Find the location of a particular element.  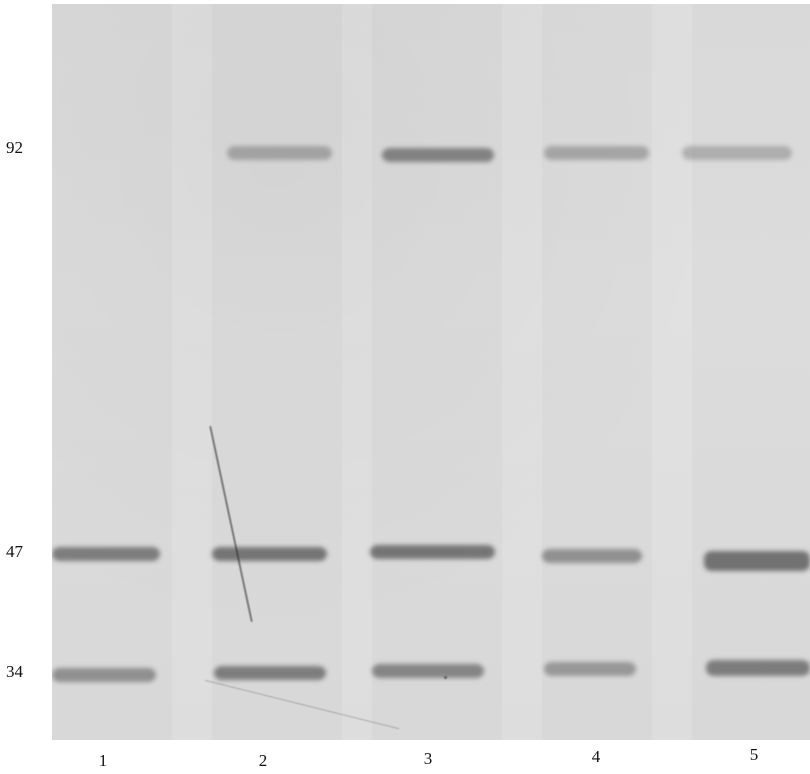

lane-label-1: 1 is located at coordinates (103, 760).